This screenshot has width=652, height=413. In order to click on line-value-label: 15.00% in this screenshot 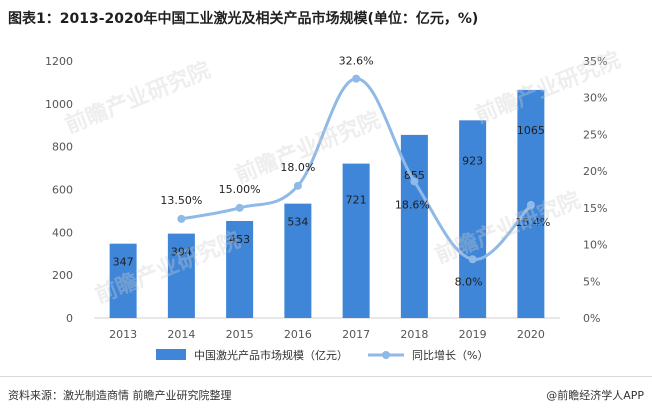, I will do `click(240, 189)`.